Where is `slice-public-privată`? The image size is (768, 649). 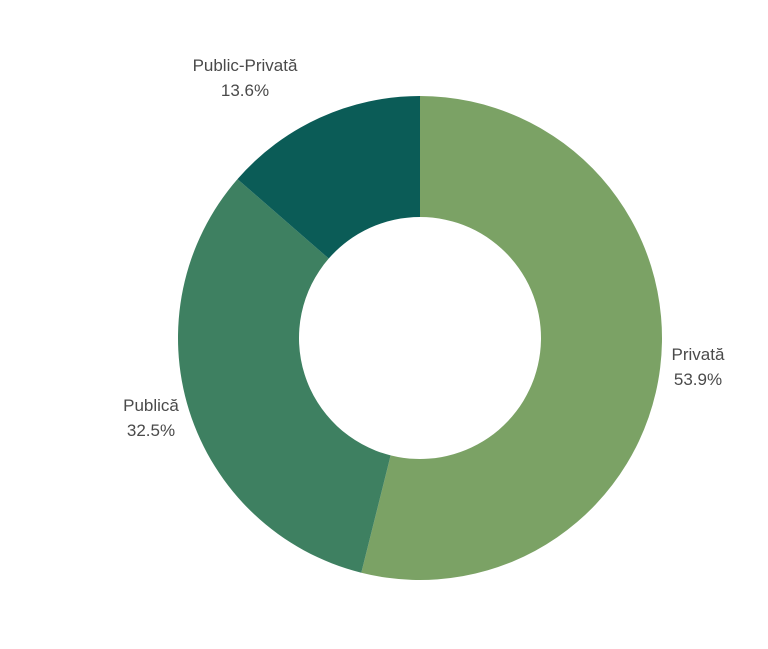 slice-public-privată is located at coordinates (328, 177).